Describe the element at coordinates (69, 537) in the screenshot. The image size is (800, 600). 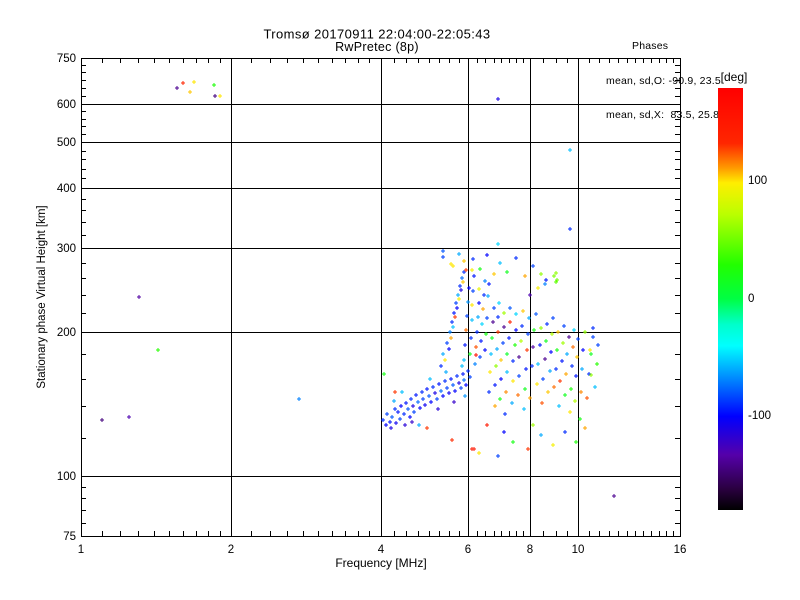
I see `y-tick-label: 75` at that location.